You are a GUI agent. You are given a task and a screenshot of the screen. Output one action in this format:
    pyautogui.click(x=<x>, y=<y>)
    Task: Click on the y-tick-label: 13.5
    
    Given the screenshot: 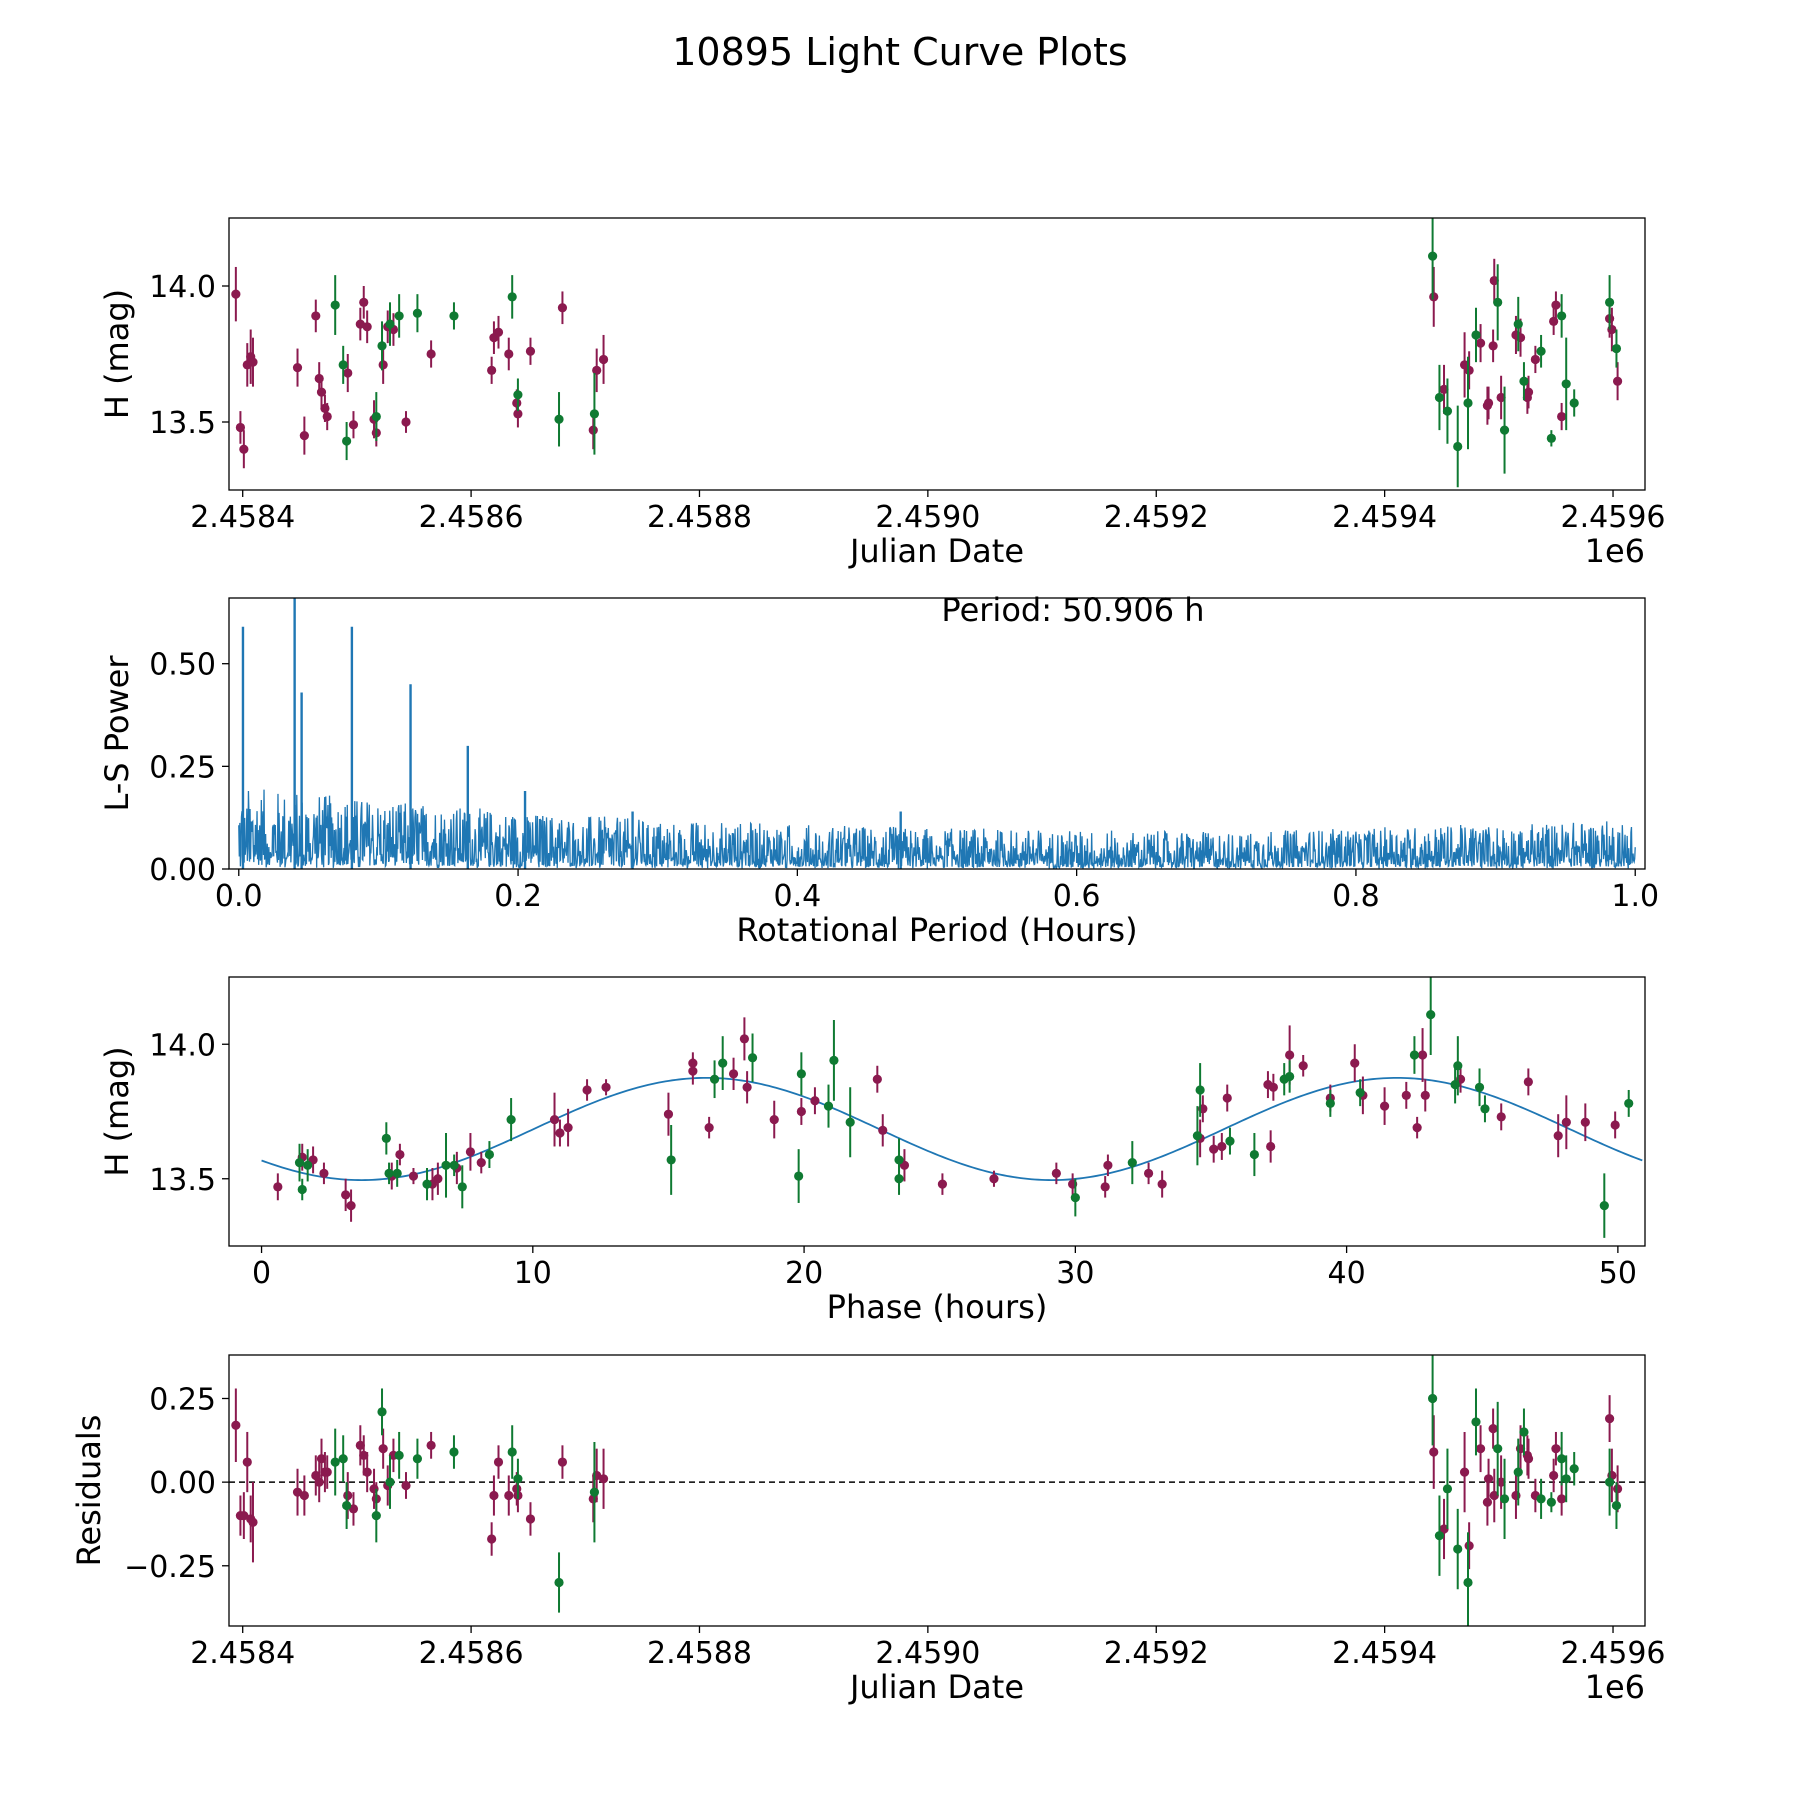 What is the action you would take?
    pyautogui.click(x=182, y=1180)
    